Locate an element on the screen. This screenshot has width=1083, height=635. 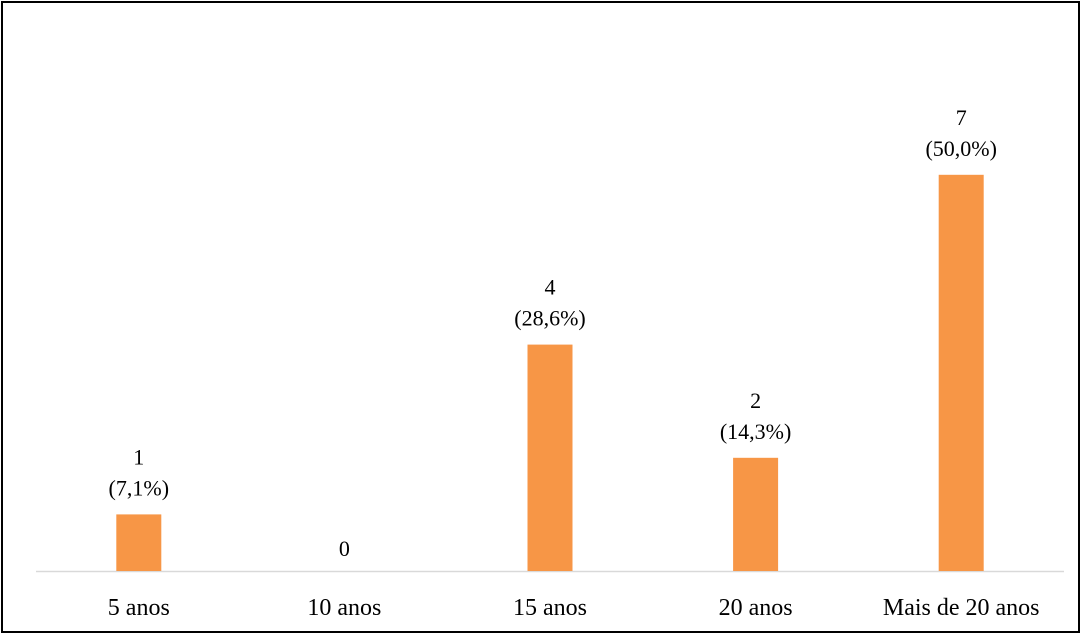
data-label-value-2: 4 is located at coordinates (550, 287).